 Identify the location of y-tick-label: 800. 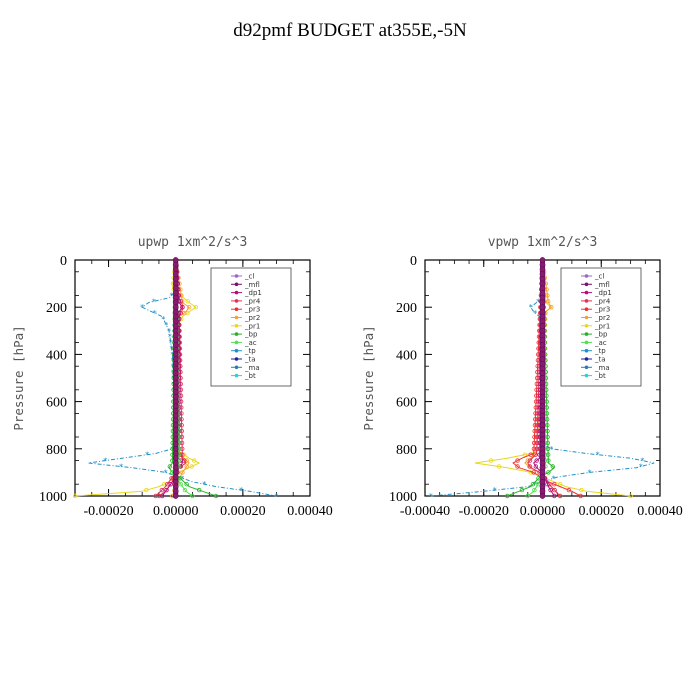
(406, 450).